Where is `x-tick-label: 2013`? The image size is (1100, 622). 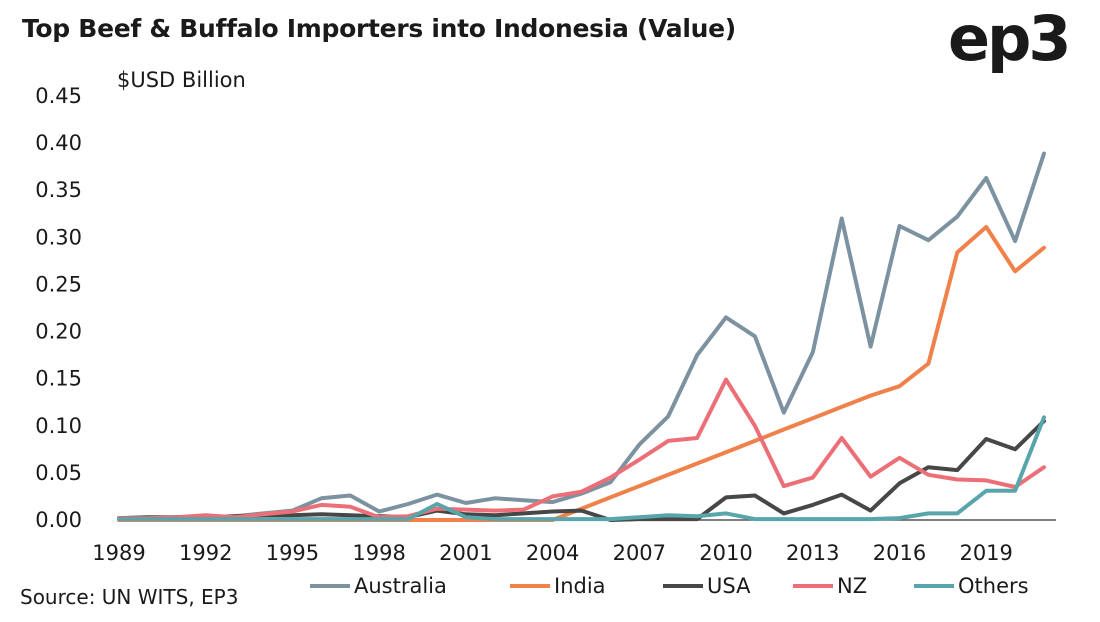 x-tick-label: 2013 is located at coordinates (812, 553).